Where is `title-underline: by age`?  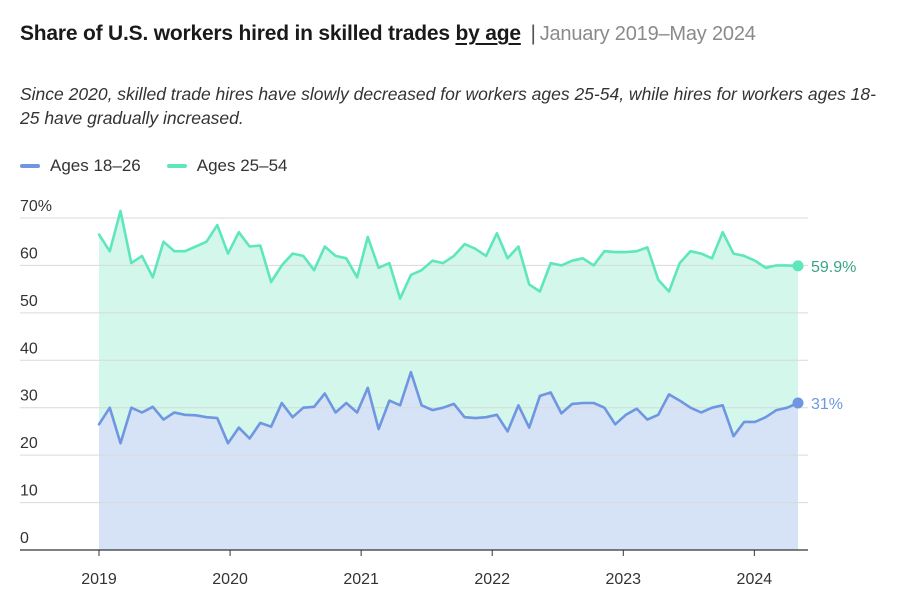
title-underline: by age is located at coordinates (488, 33).